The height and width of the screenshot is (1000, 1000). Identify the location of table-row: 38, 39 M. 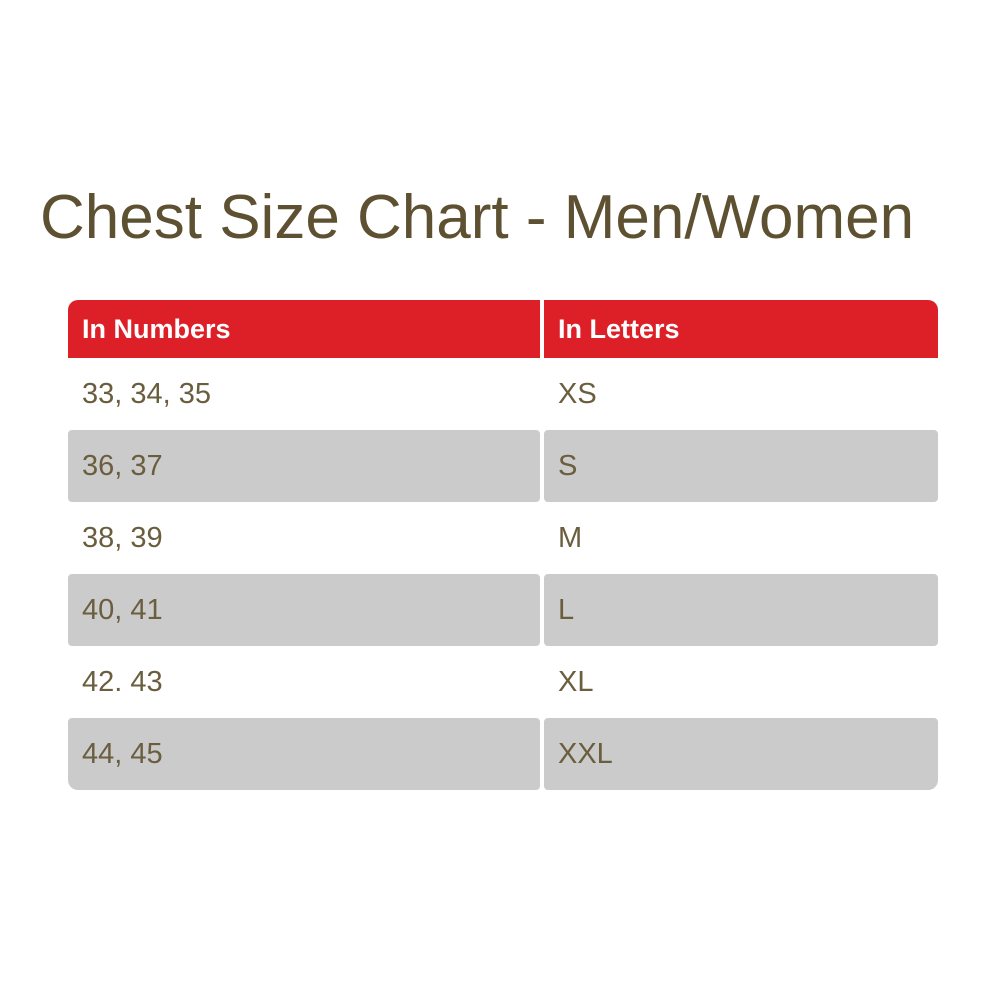
(503, 538).